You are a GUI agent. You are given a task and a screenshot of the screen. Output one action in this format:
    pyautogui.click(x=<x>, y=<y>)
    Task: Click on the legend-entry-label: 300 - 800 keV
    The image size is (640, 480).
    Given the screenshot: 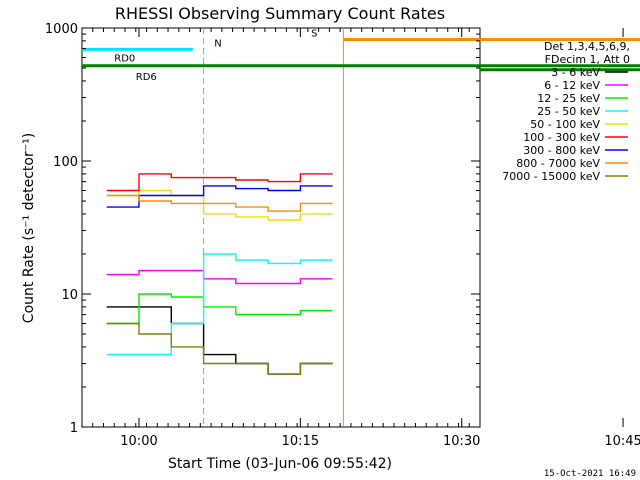 What is the action you would take?
    pyautogui.click(x=561, y=150)
    